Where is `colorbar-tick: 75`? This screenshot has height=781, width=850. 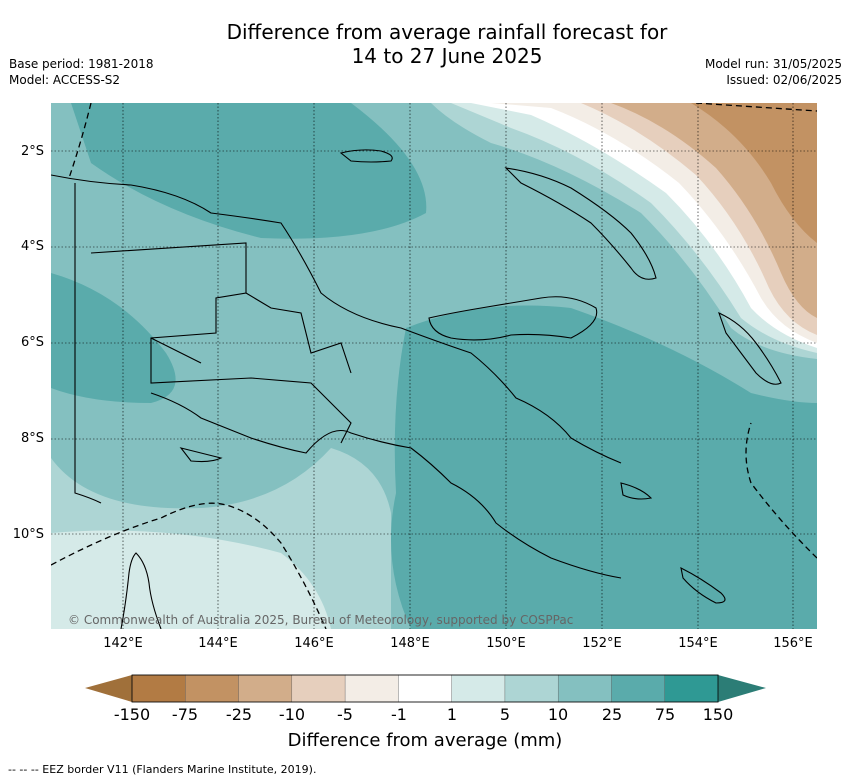 colorbar-tick: 75 is located at coordinates (665, 714).